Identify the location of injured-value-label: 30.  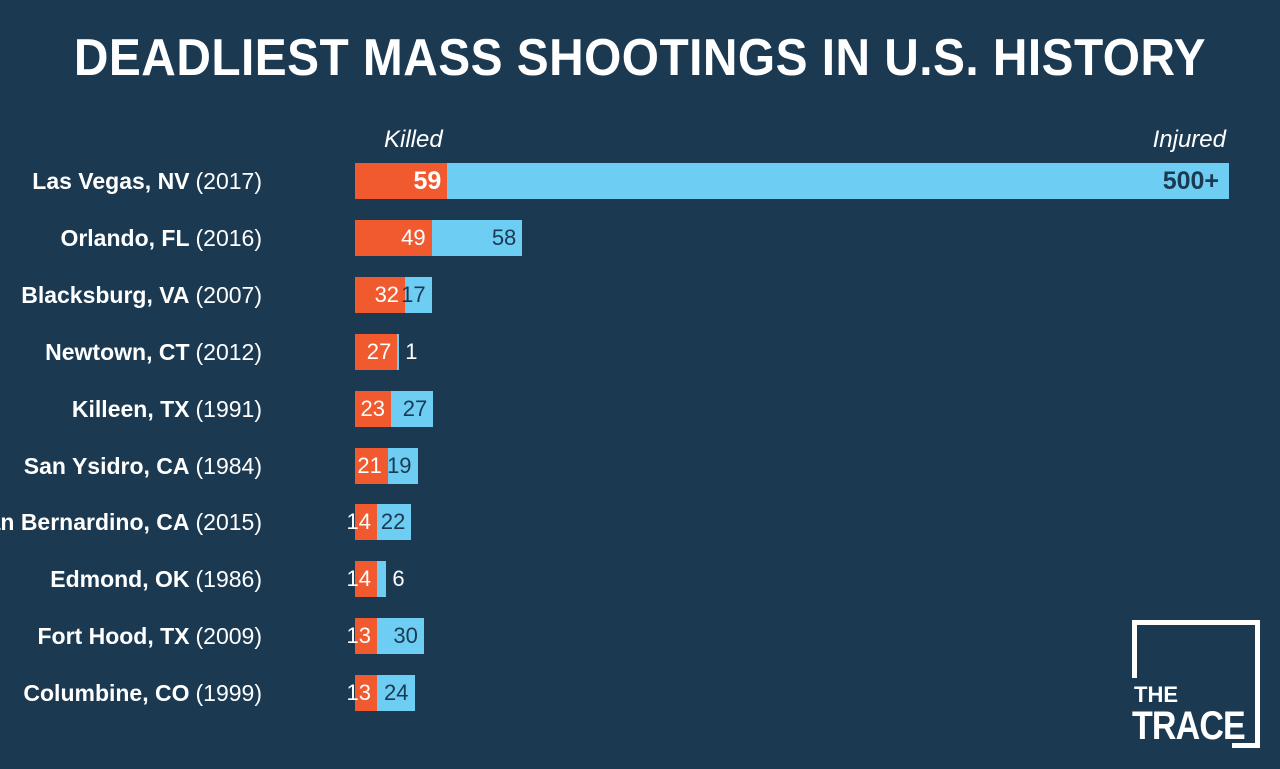
(405, 635).